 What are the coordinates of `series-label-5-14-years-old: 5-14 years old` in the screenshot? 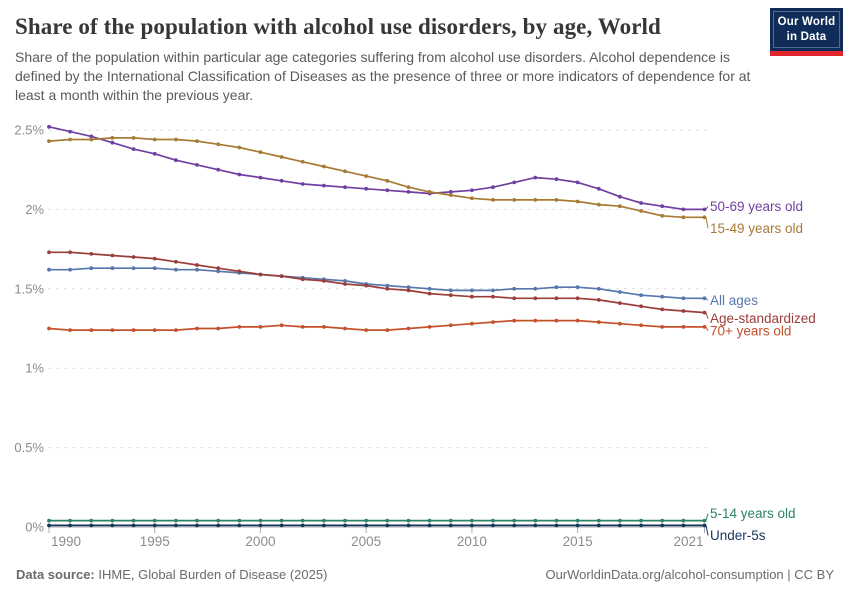 It's located at (753, 513).